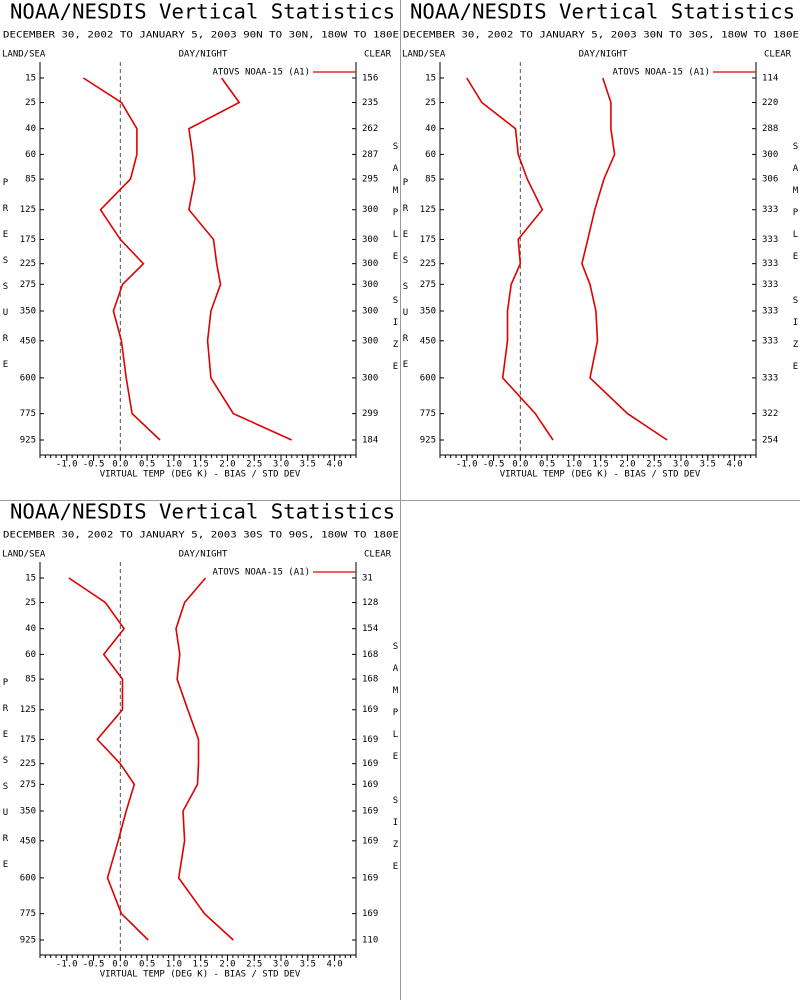  What do you see at coordinates (28, 311) in the screenshot?
I see `y-tick-label: 350` at bounding box center [28, 311].